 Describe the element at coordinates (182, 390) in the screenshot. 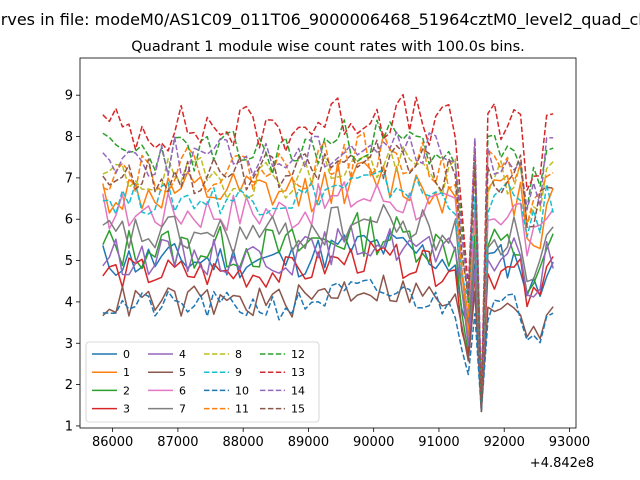

I see `legend-label-6: 6` at that location.